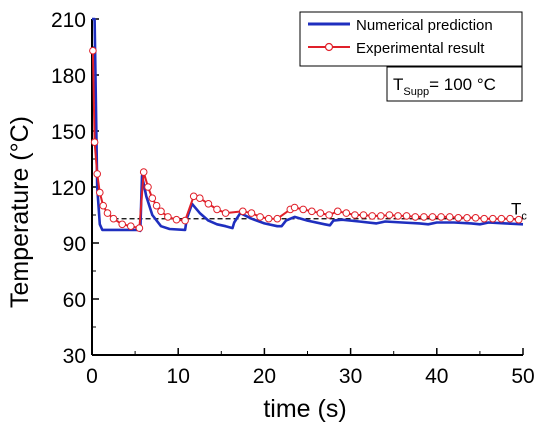 This screenshot has width=536, height=424. What do you see at coordinates (68, 132) in the screenshot?
I see `y-tick-label: 150` at bounding box center [68, 132].